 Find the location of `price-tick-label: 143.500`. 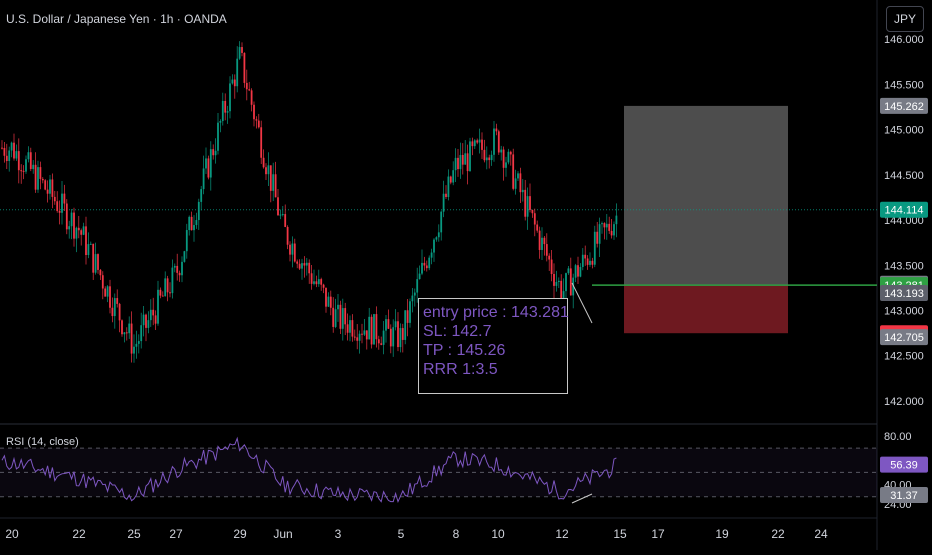

price-tick-label: 143.500 is located at coordinates (904, 266).